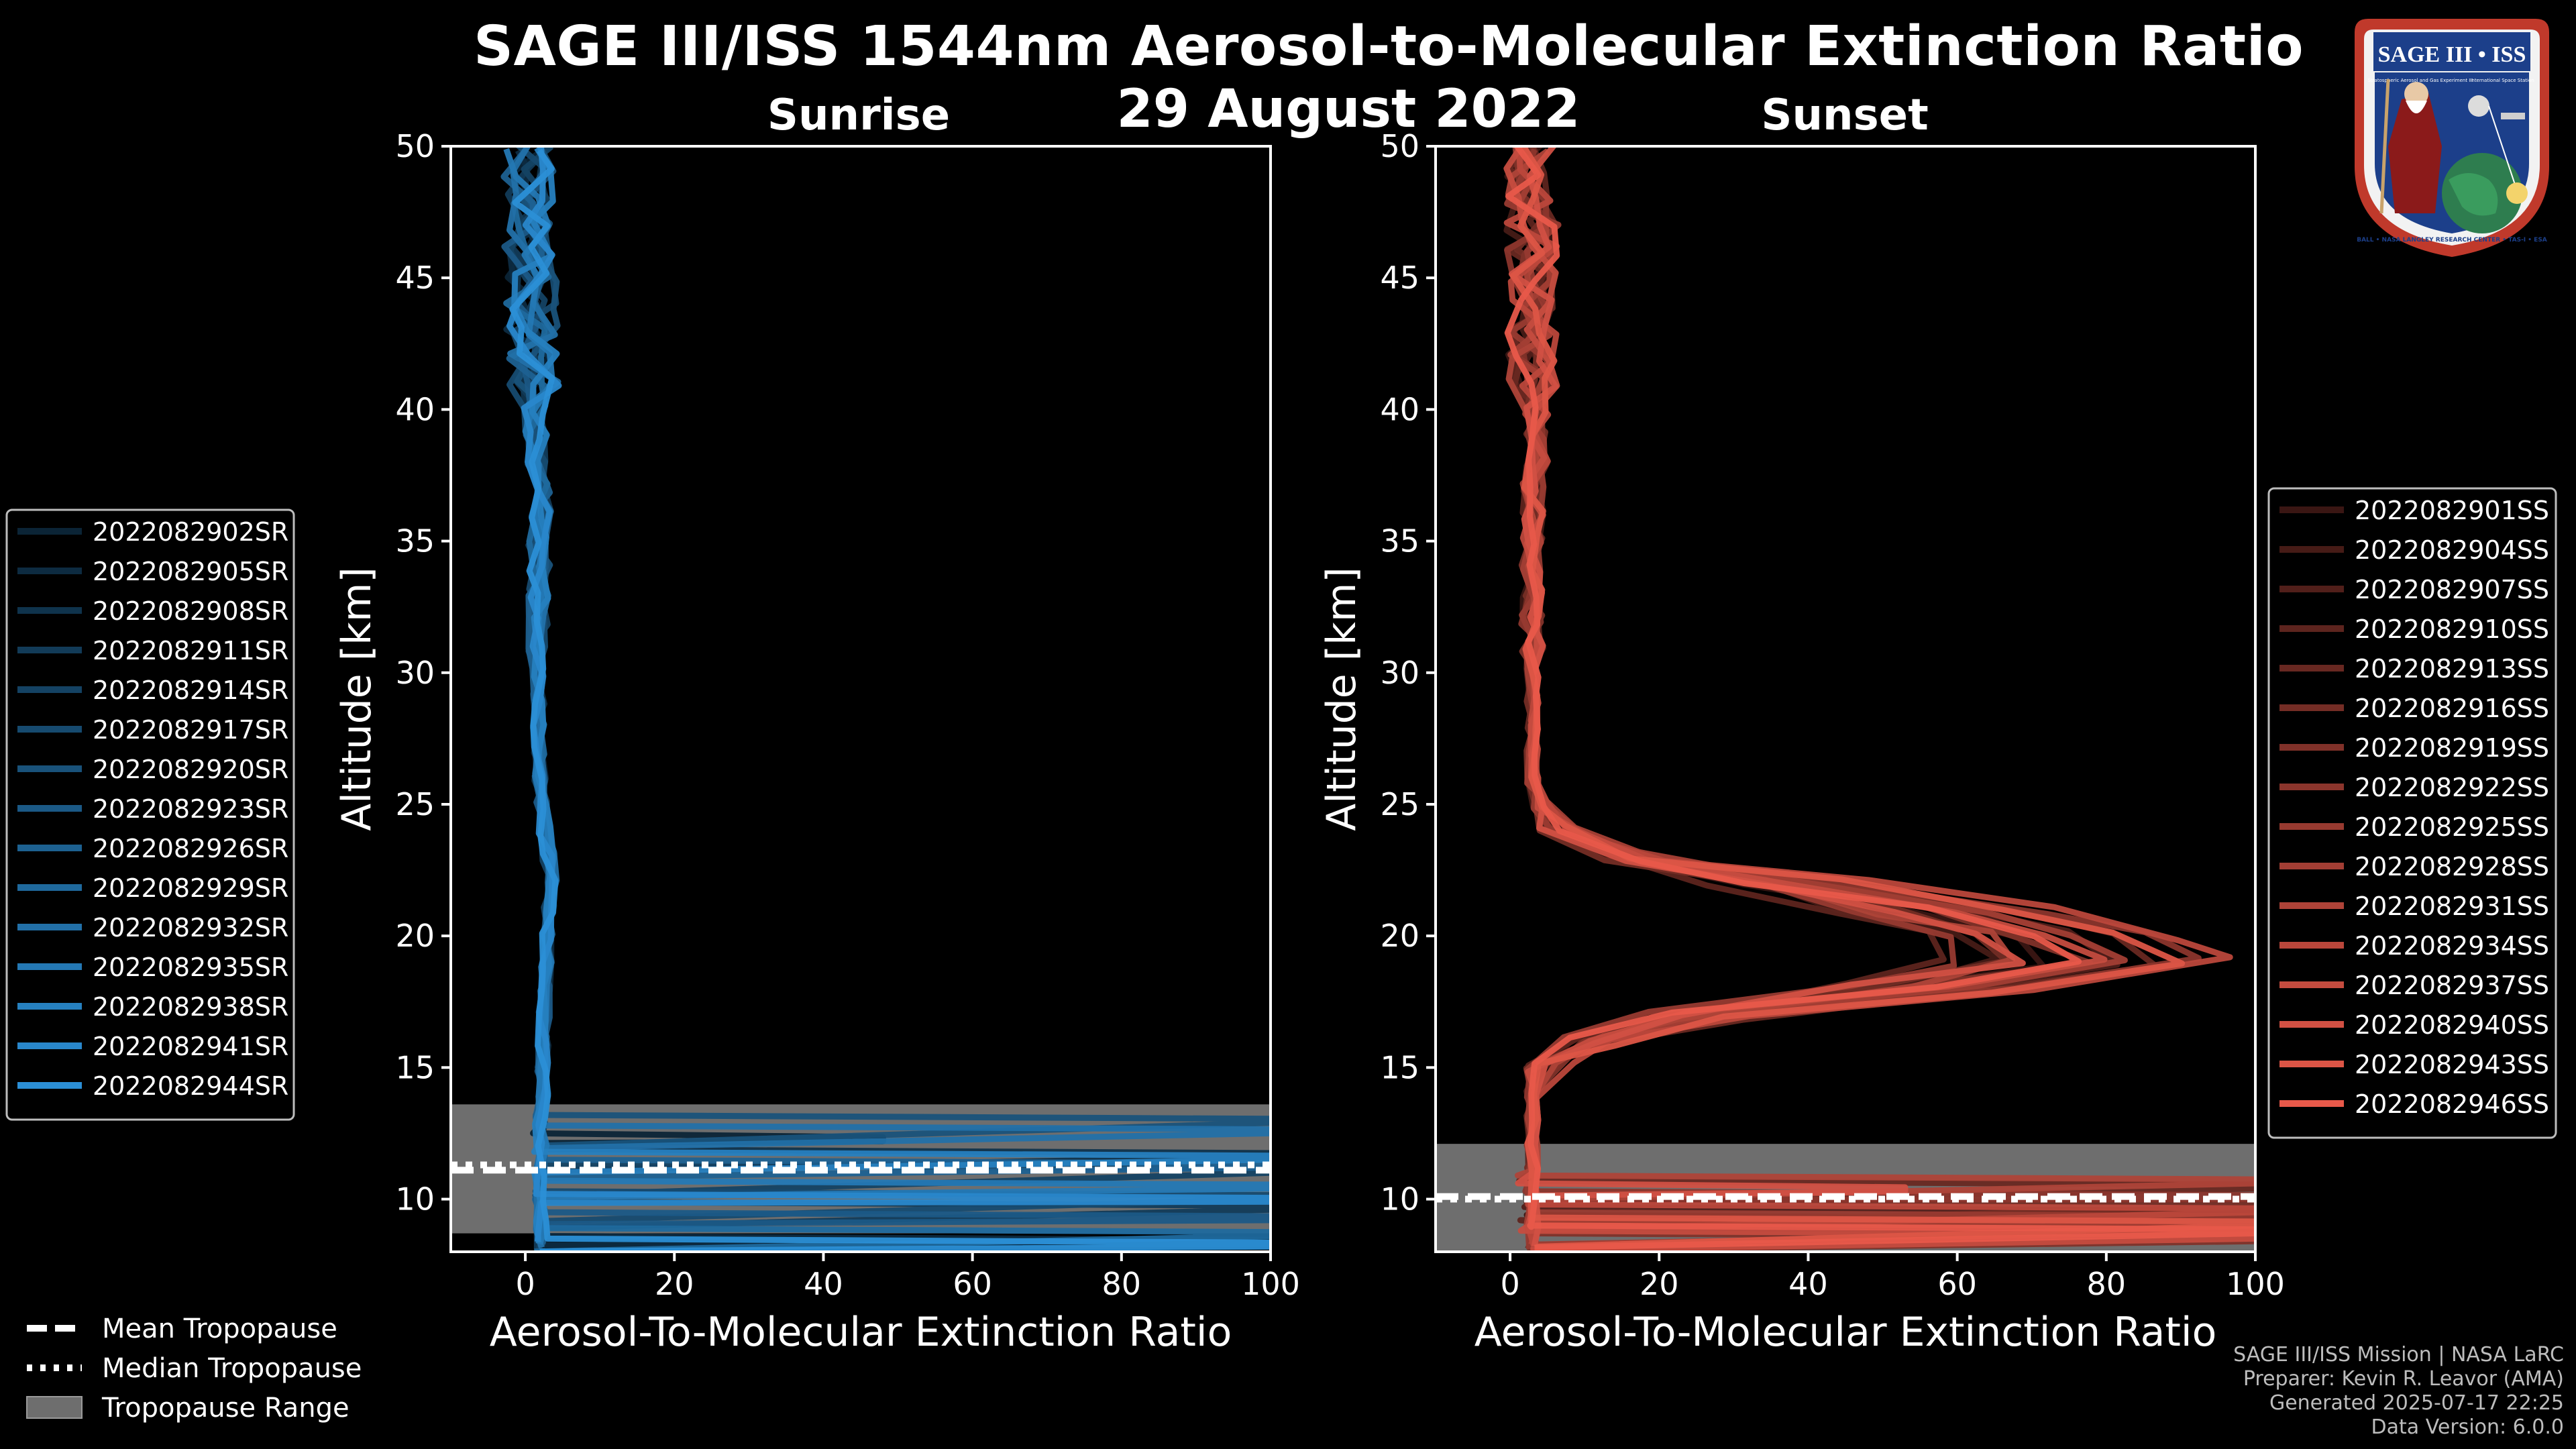  I want to click on sunset-y-tick-label: 35, so click(1399, 541).